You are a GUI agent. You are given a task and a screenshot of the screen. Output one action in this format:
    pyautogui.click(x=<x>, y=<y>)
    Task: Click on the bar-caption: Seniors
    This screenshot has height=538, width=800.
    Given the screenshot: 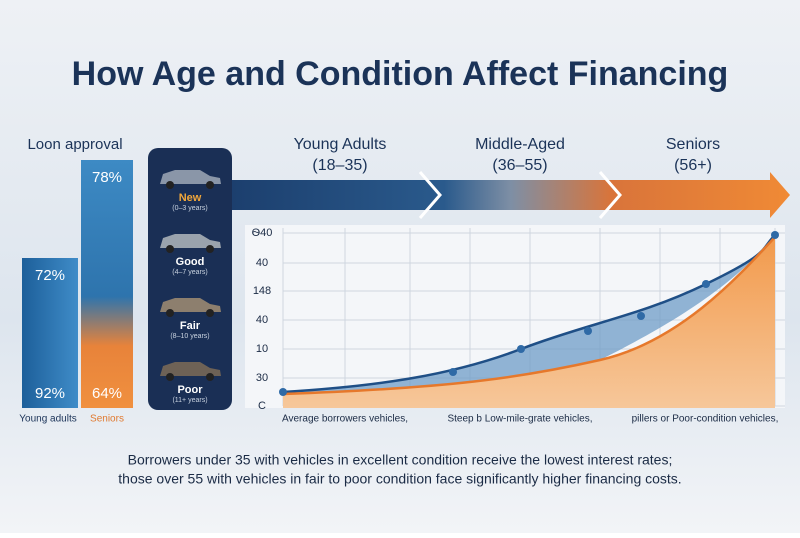 What is the action you would take?
    pyautogui.click(x=107, y=419)
    